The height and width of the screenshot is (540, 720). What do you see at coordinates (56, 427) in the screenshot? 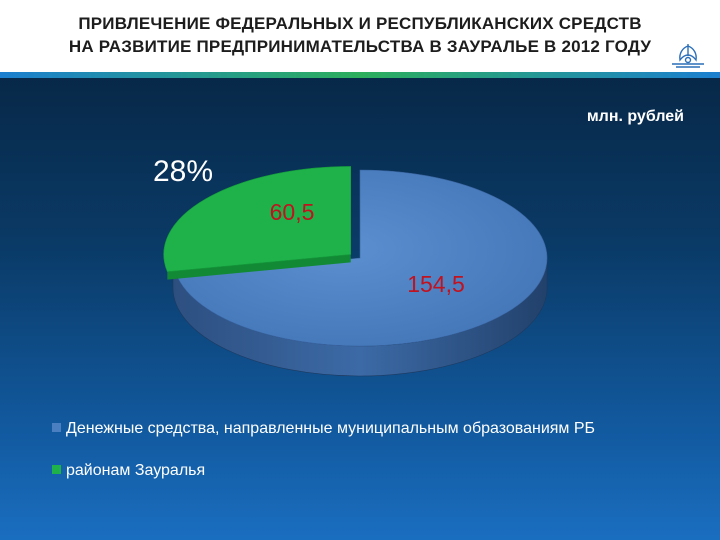
I see `legend-marker-municipal` at bounding box center [56, 427].